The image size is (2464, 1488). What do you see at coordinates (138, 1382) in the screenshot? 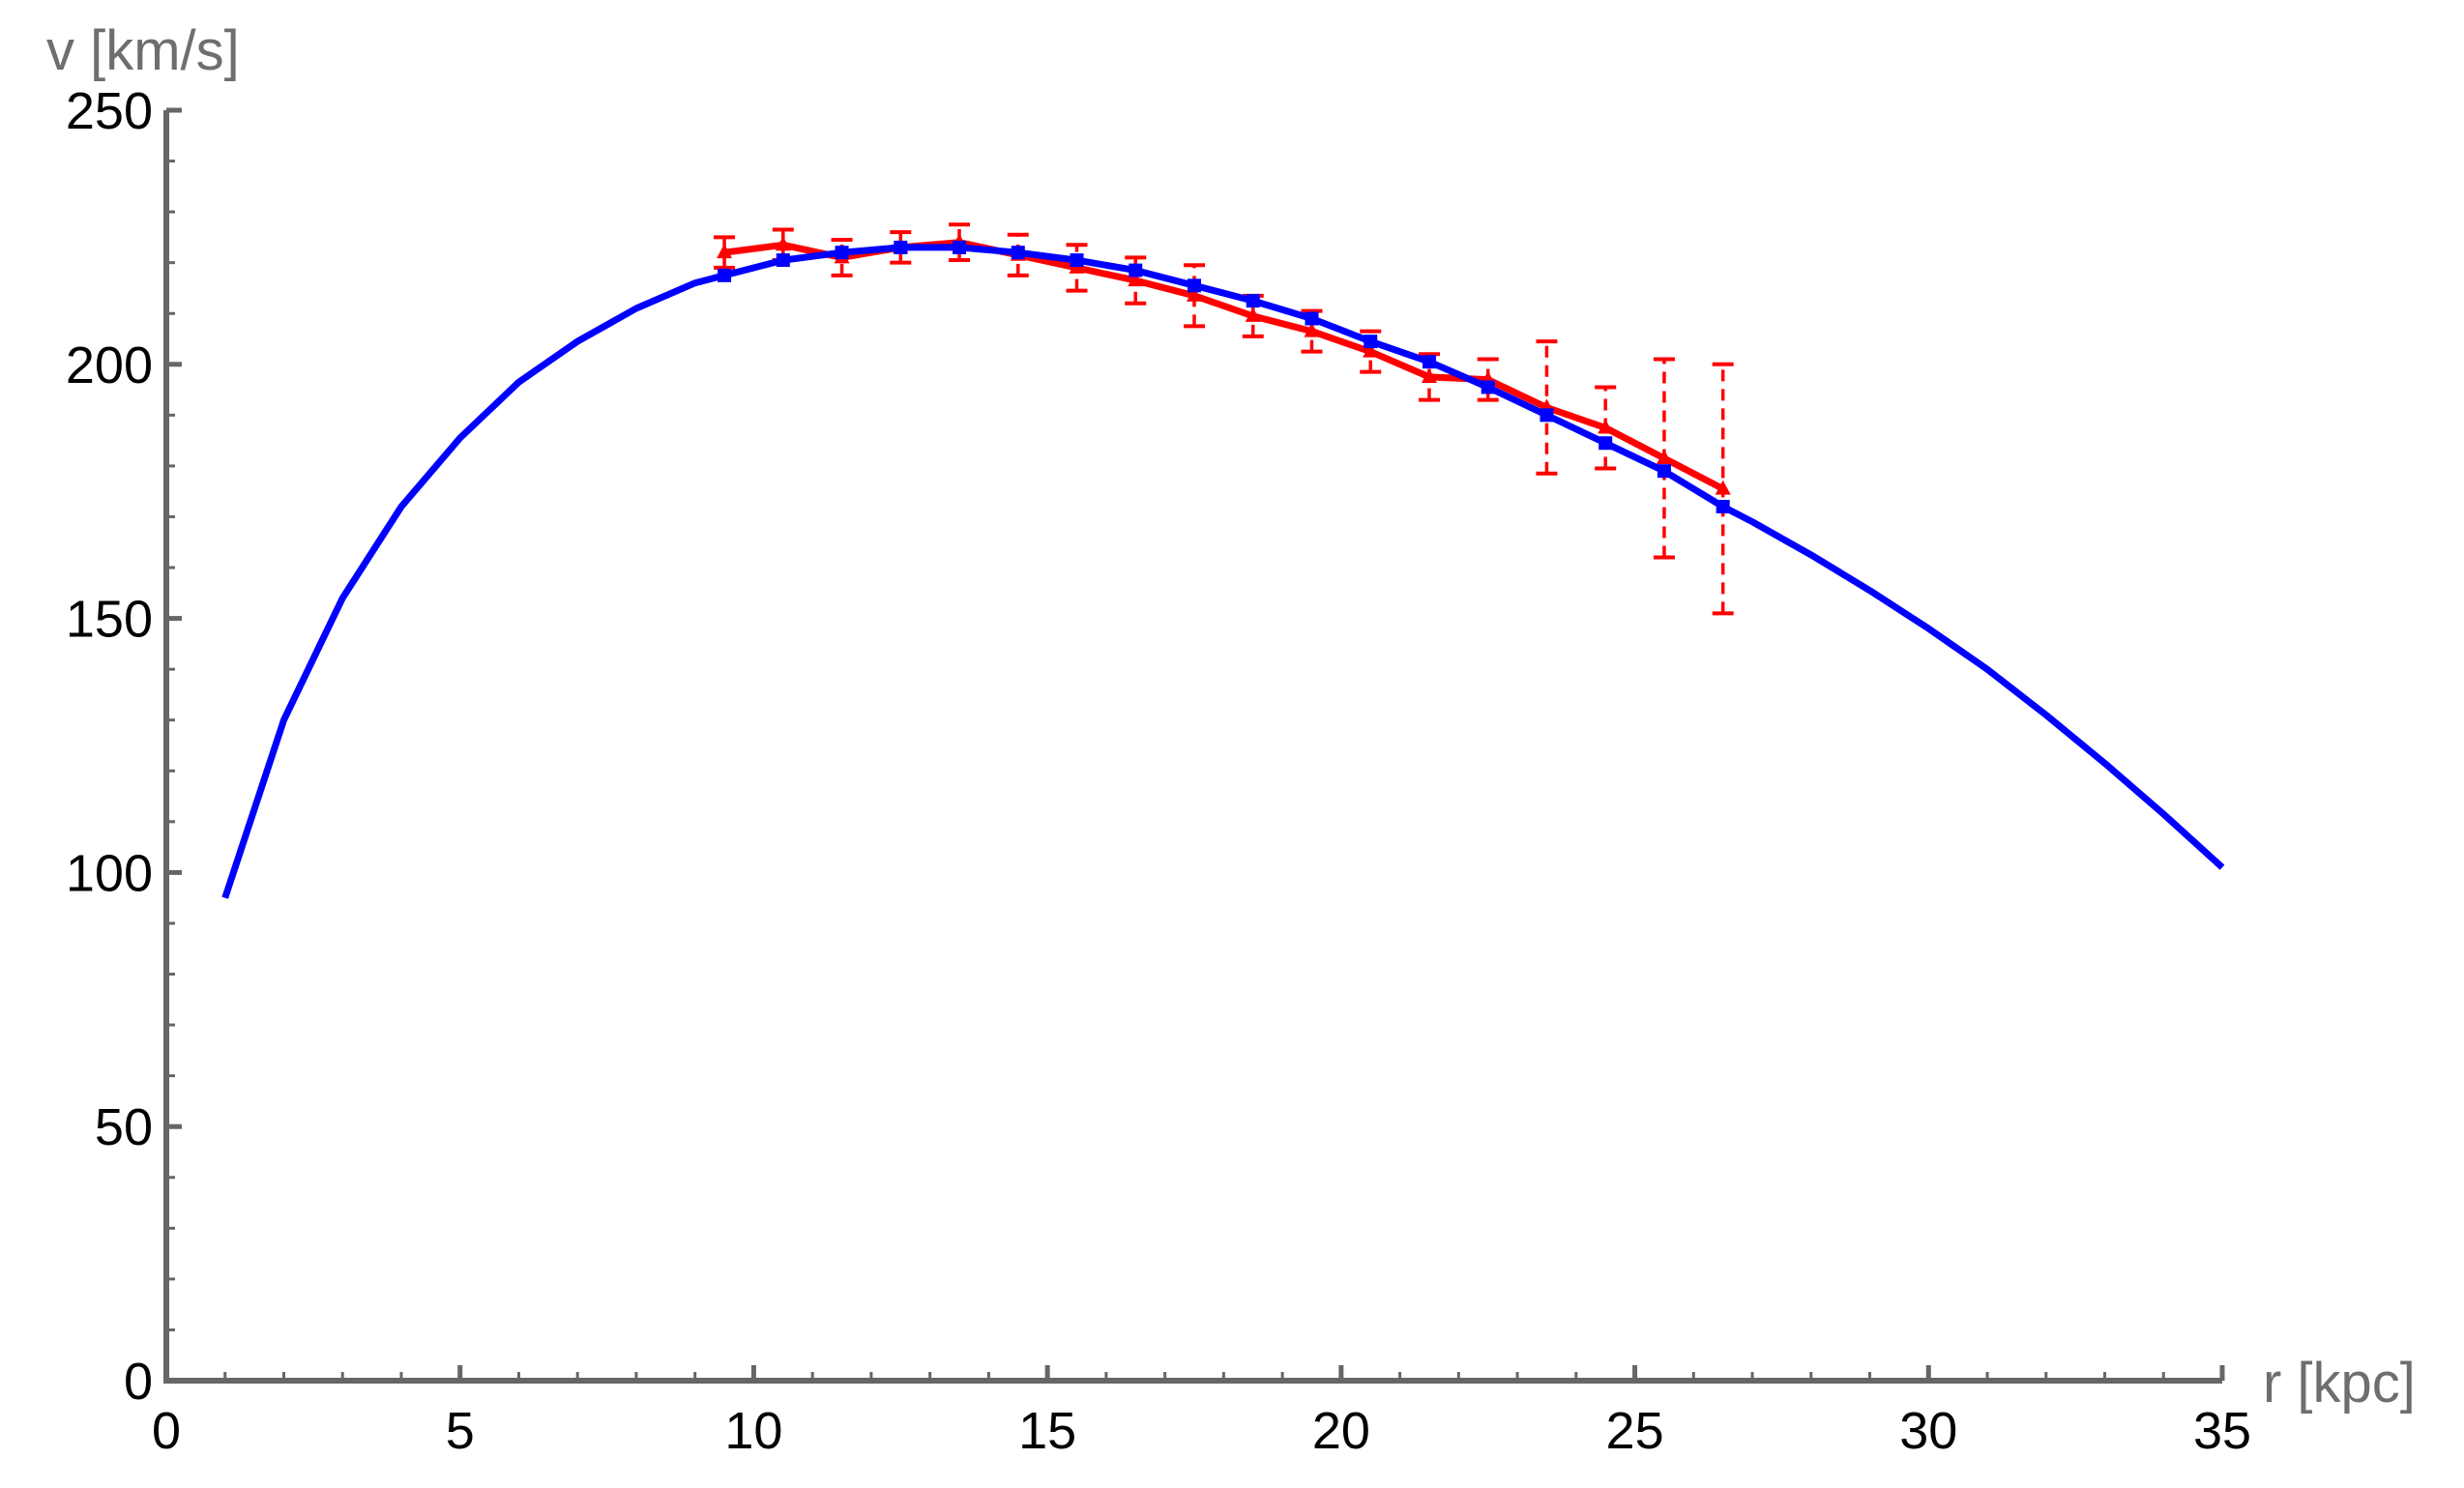
I see `y-tick-label: 0` at bounding box center [138, 1382].